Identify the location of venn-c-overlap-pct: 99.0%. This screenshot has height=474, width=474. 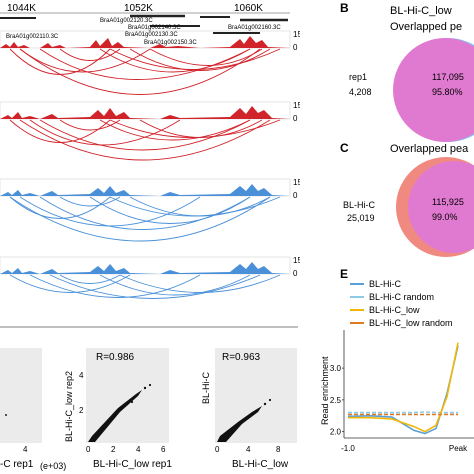
(445, 217).